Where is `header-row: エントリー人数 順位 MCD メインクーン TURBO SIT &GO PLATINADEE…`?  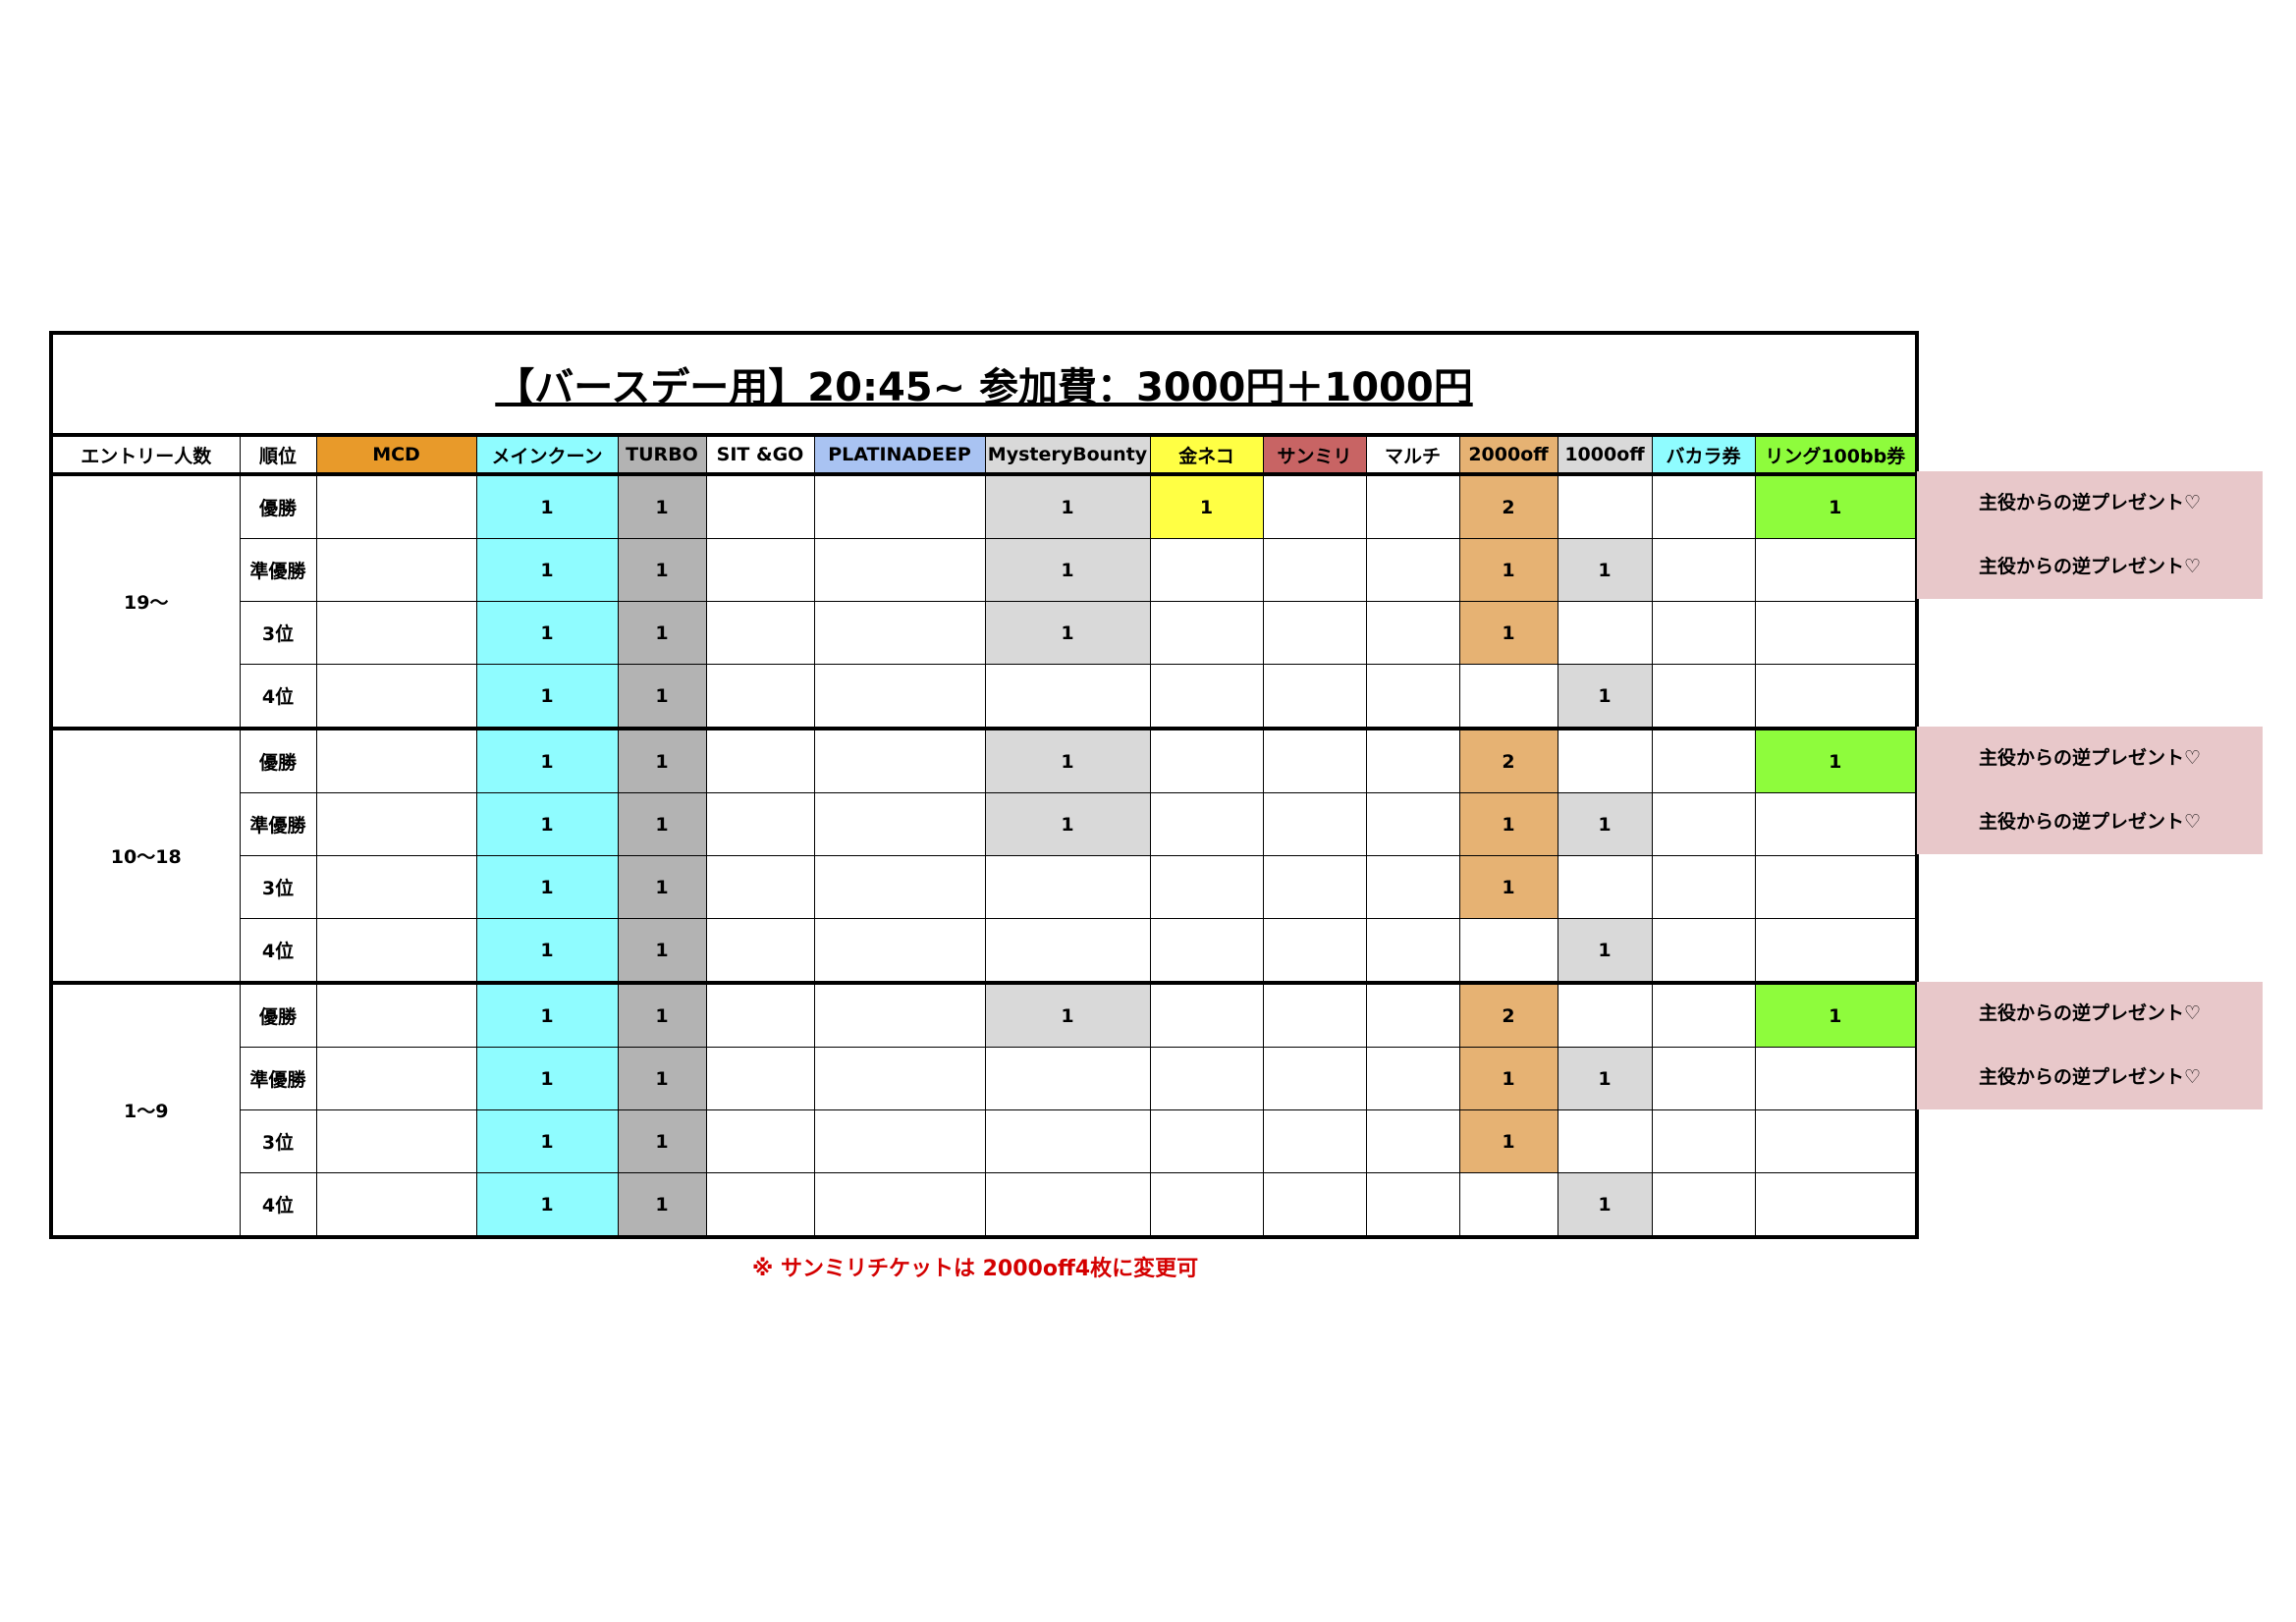
header-row: エントリー人数 順位 MCD メインクーン TURBO SIT &GO PLATINADEE… is located at coordinates (984, 455).